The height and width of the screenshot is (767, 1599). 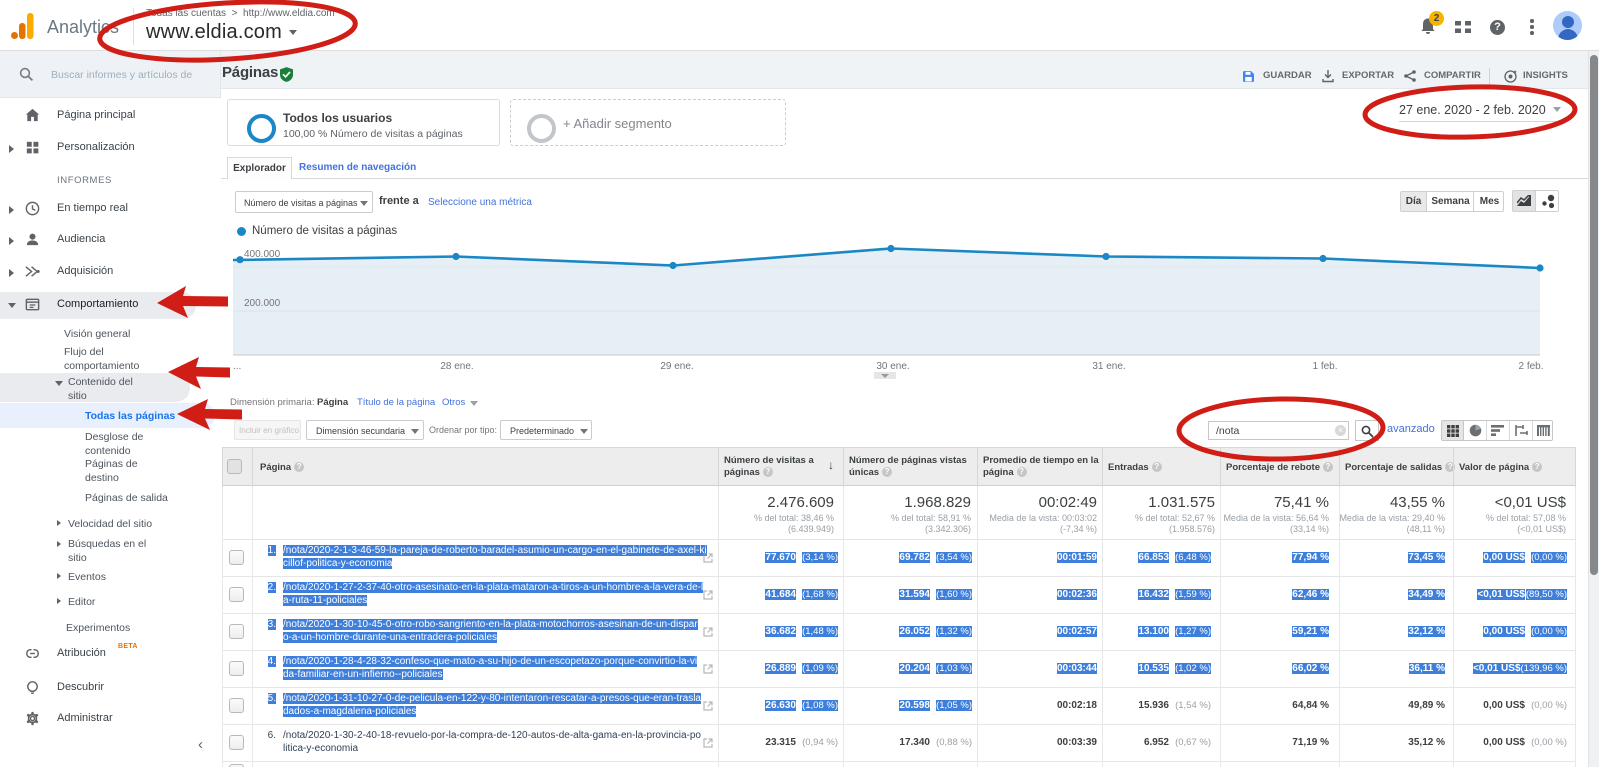 What do you see at coordinates (676, 366) in the screenshot?
I see `svg-text: 29 ene.` at bounding box center [676, 366].